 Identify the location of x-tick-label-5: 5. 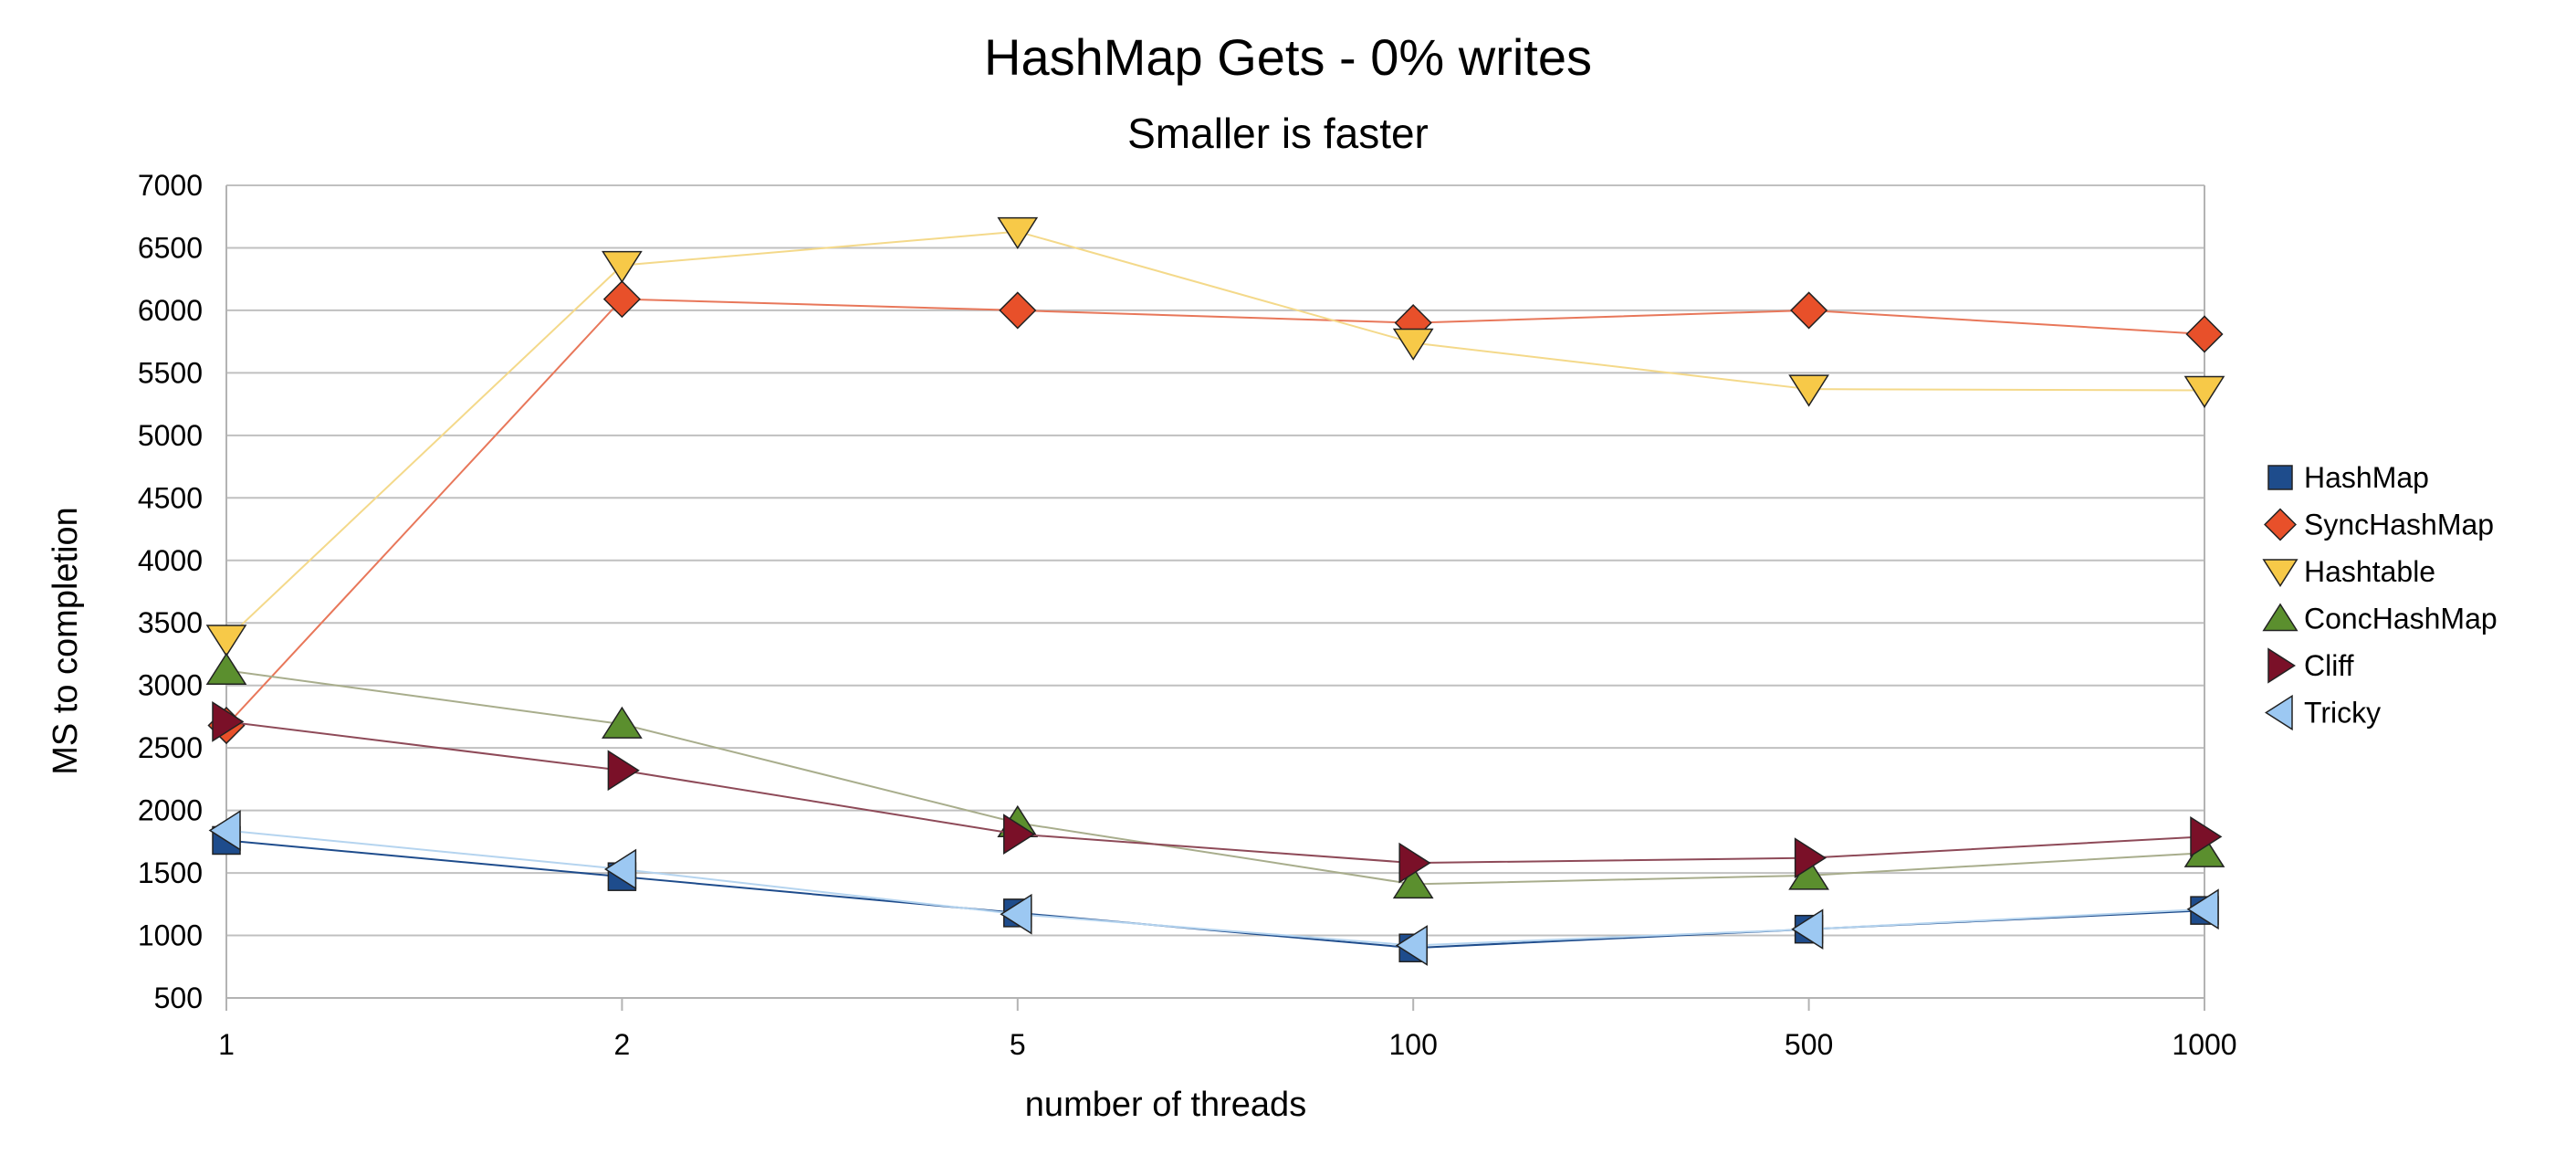
(1018, 1044).